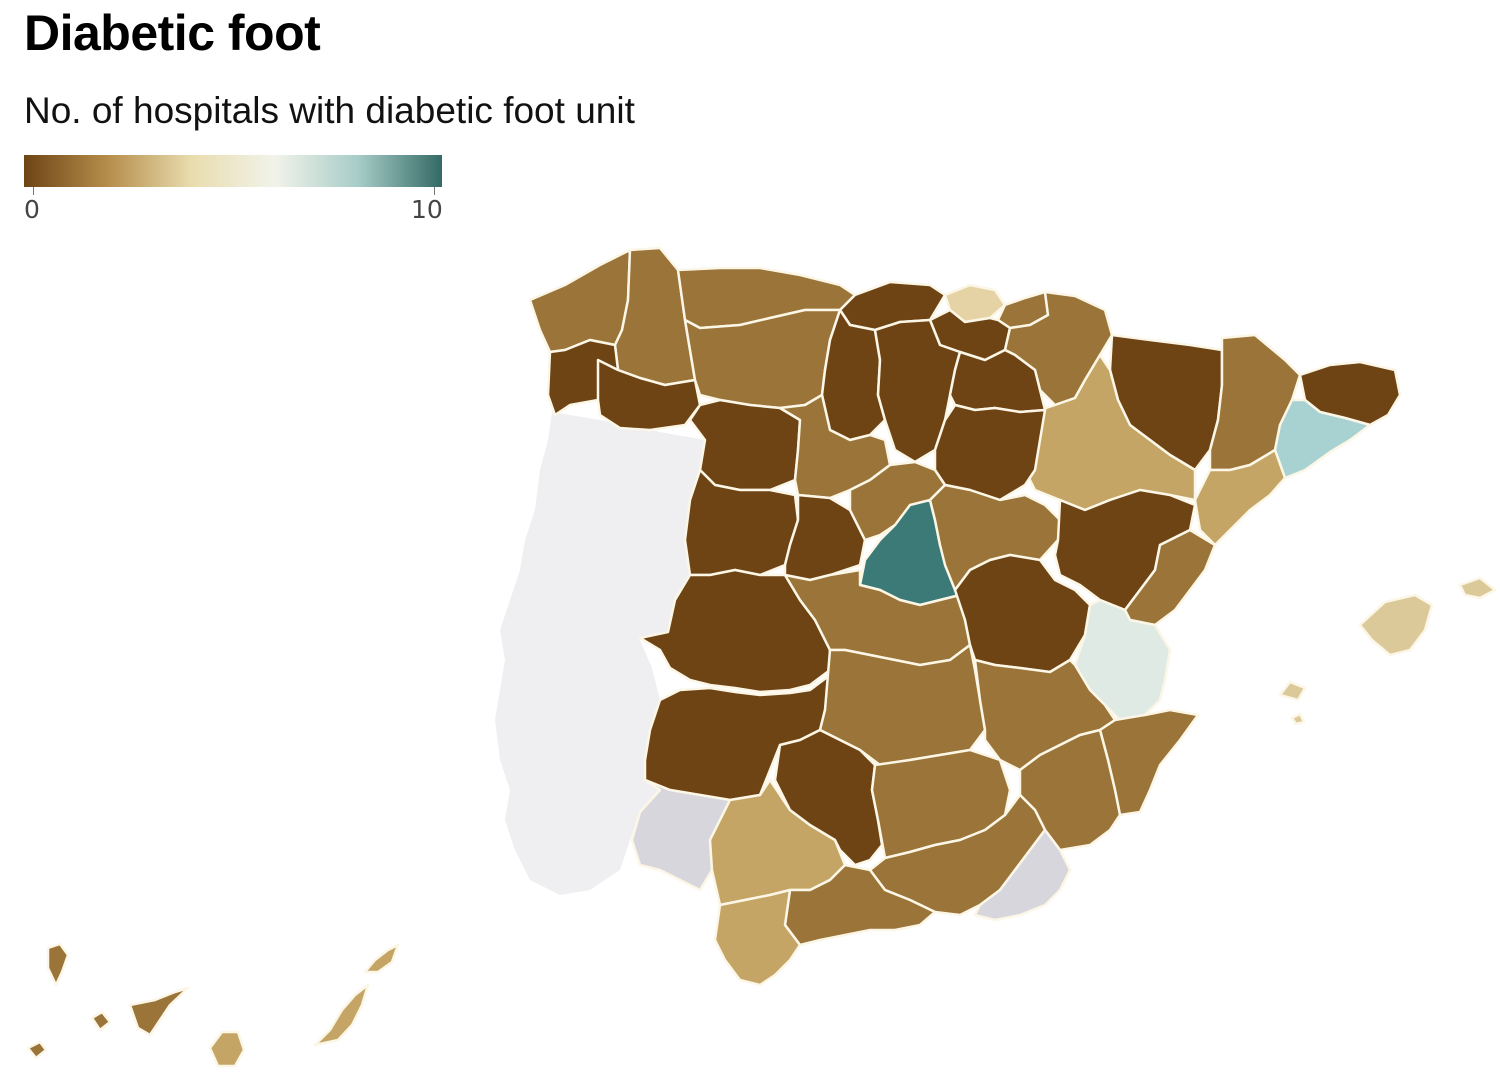 The height and width of the screenshot is (1092, 1500). I want to click on region-laspalmas-fuerteventura, so click(341, 1015).